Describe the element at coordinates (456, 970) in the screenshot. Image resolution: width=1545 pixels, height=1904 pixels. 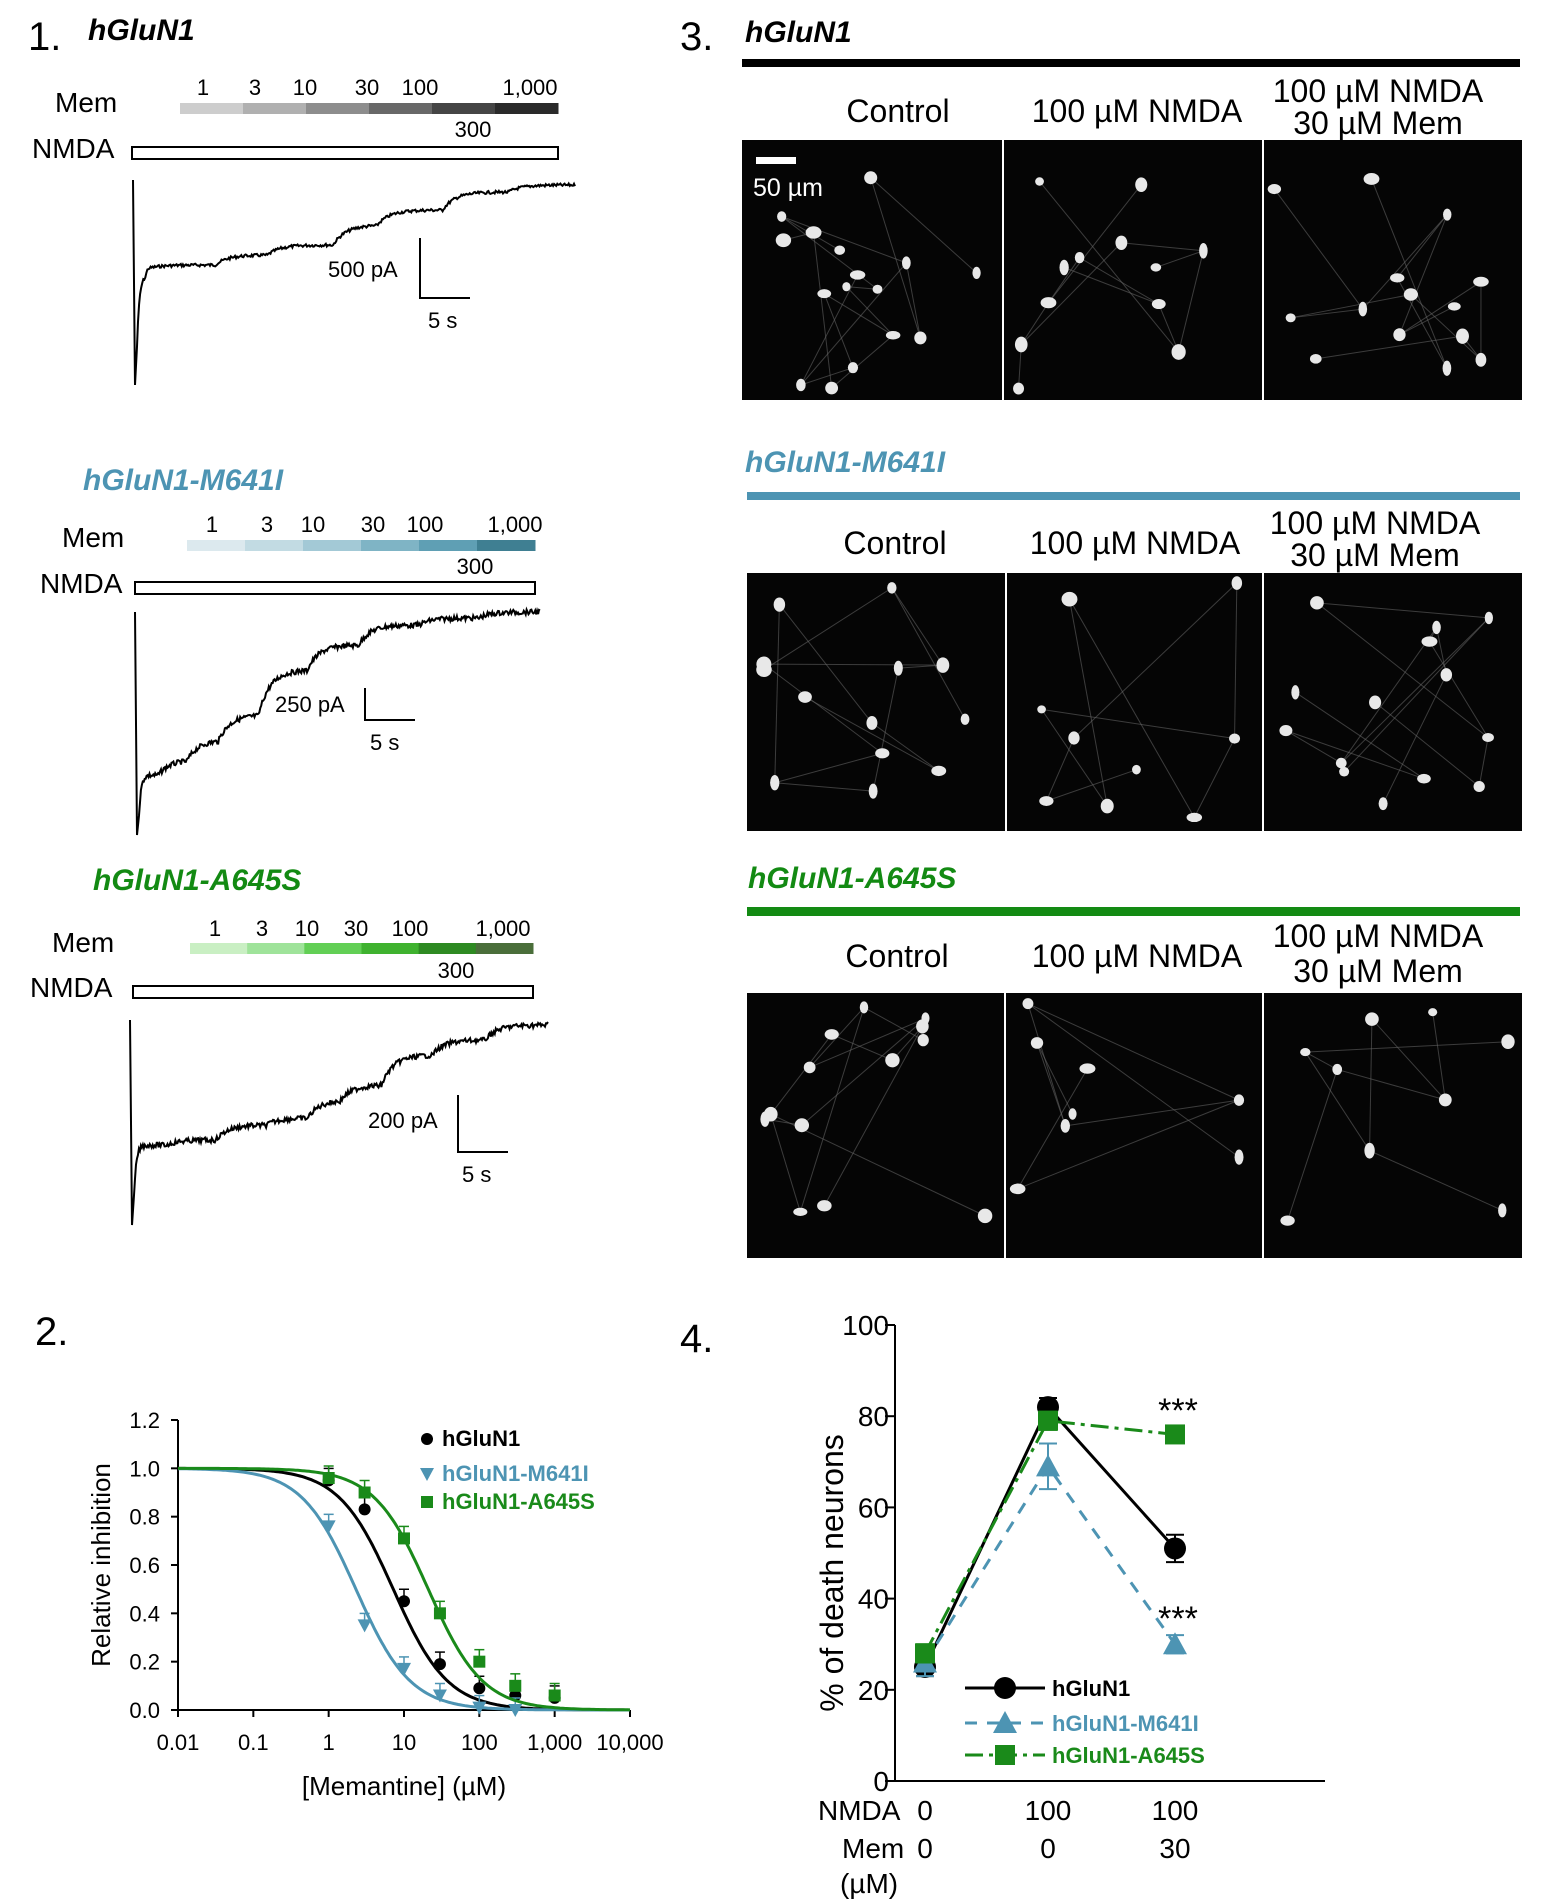
I see `trace-3-conc-300: 300` at that location.